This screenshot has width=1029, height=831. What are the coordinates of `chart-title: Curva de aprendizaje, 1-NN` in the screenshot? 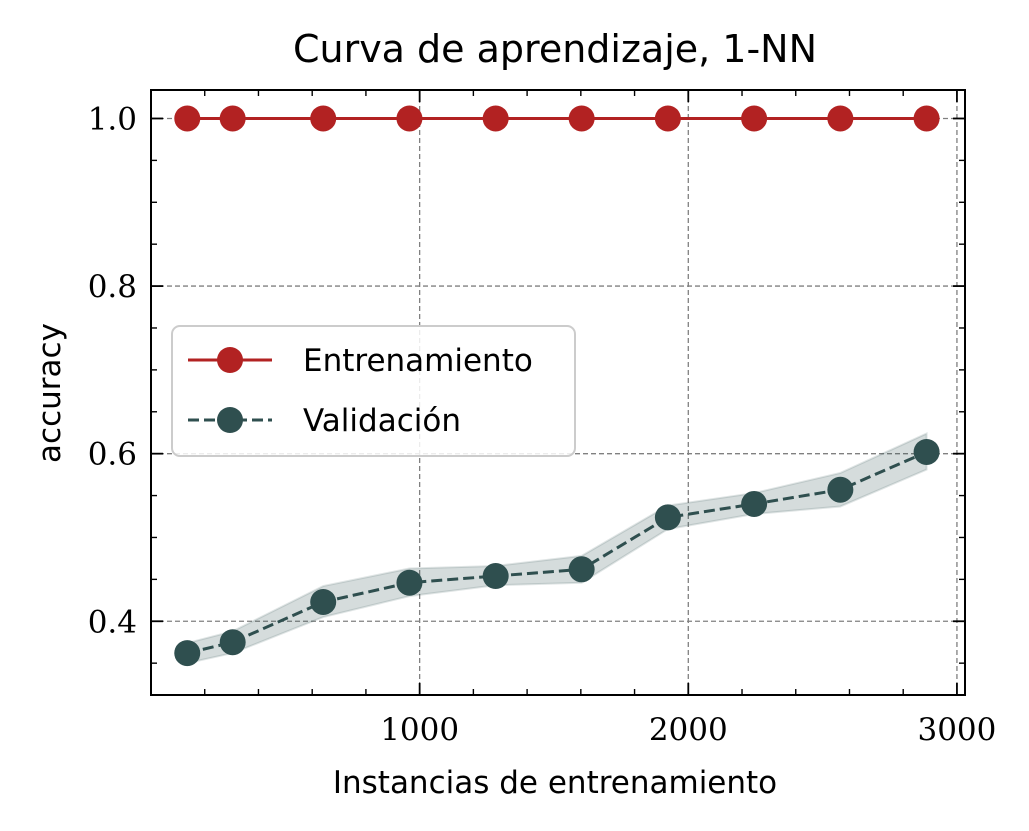 It's located at (555, 49).